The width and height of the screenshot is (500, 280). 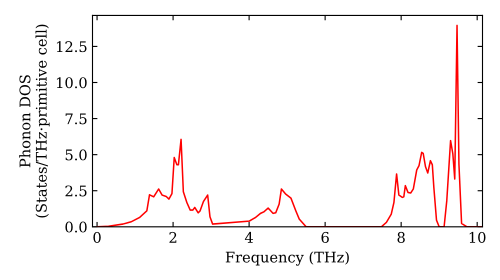 I want to click on x-tick-label: 10, so click(x=478, y=237).